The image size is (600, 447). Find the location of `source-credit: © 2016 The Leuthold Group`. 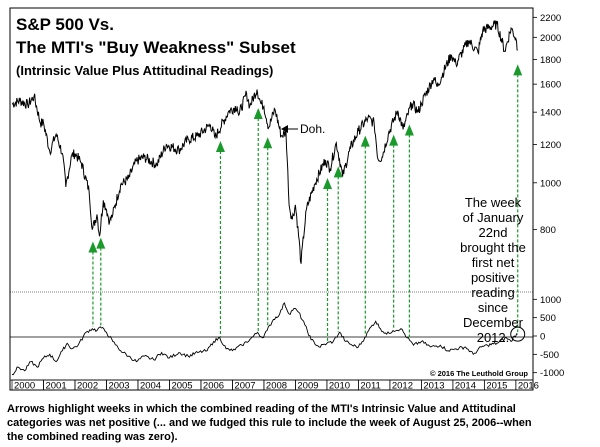

source-credit: © 2016 The Leuthold Group is located at coordinates (479, 373).